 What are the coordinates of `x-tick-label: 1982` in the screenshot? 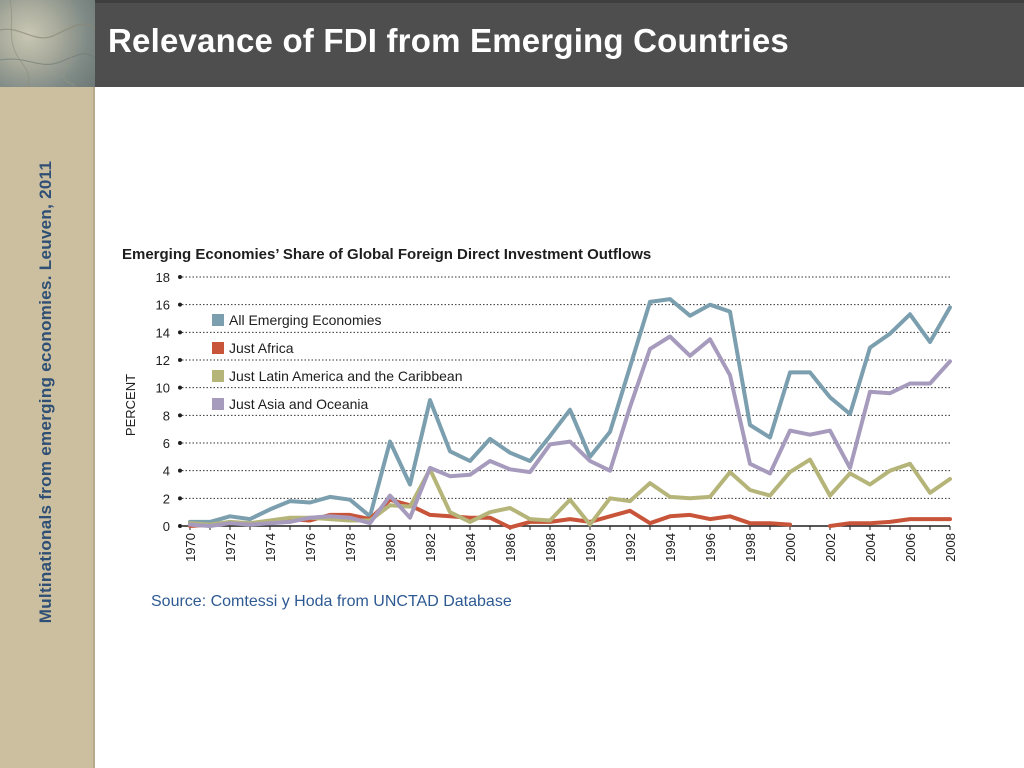 It's located at (430, 547).